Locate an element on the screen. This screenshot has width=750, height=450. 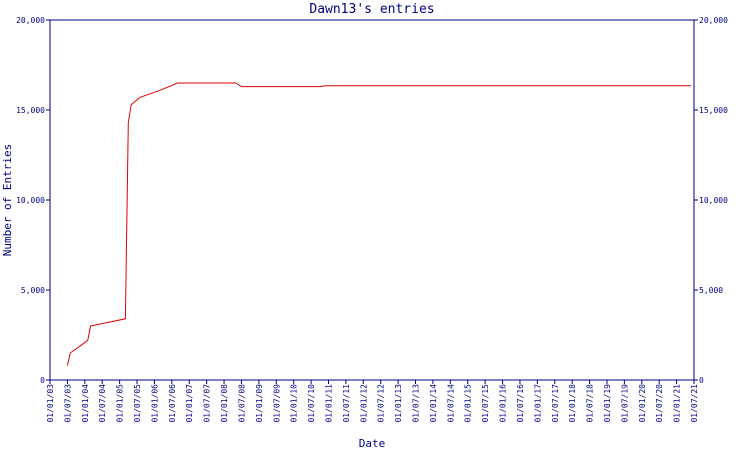
x-tick-label: 01/01/09 is located at coordinates (259, 403).